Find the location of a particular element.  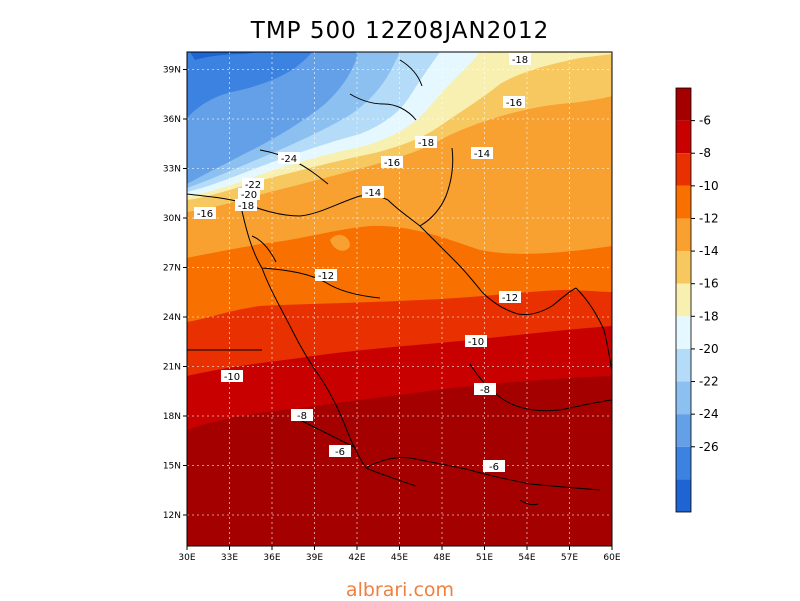

contour-label: -22 is located at coordinates (253, 184).